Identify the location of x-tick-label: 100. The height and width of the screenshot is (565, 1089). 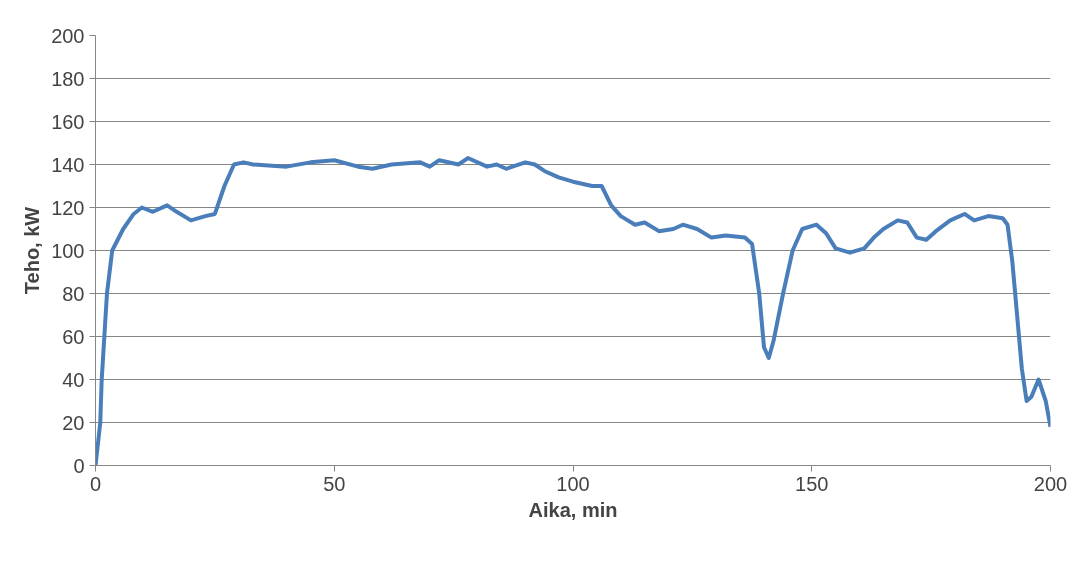
(573, 483).